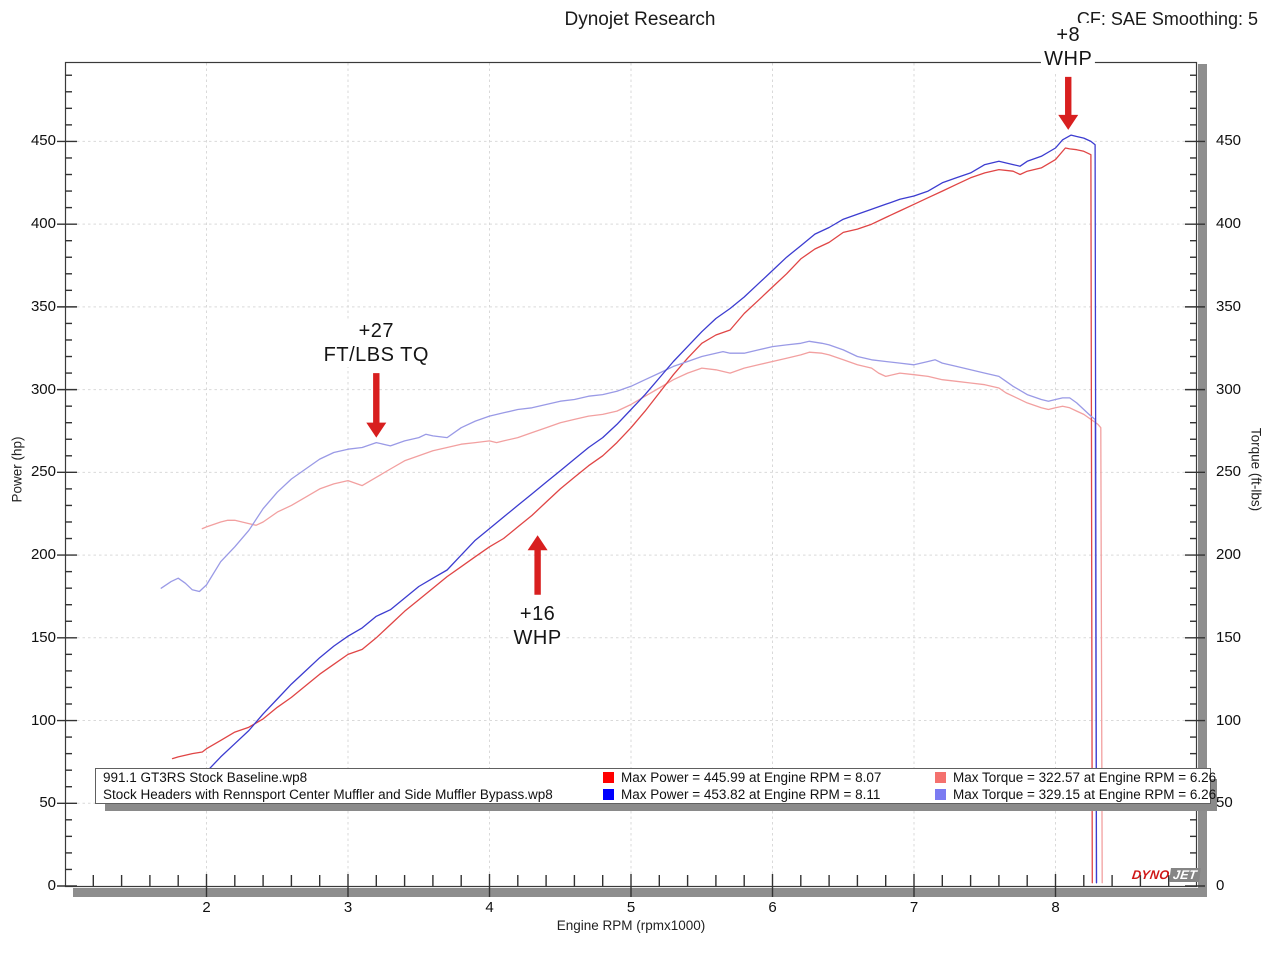 The width and height of the screenshot is (1280, 960). I want to click on chart-title: Dynojet Research, so click(640, 19).